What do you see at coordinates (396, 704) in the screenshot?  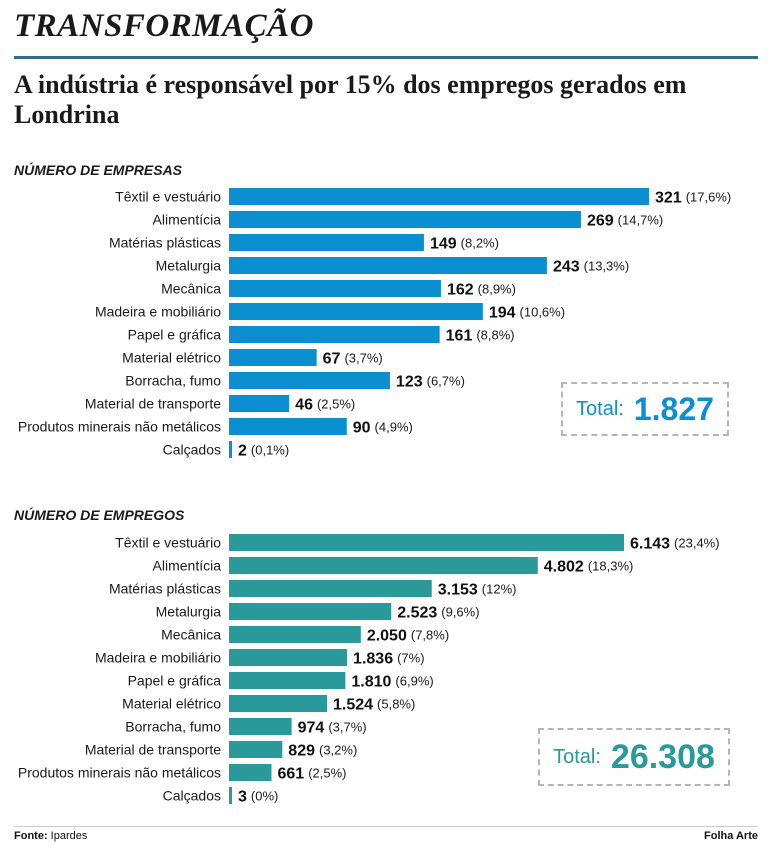 I see `jobs-percent-label: (5,8%)` at bounding box center [396, 704].